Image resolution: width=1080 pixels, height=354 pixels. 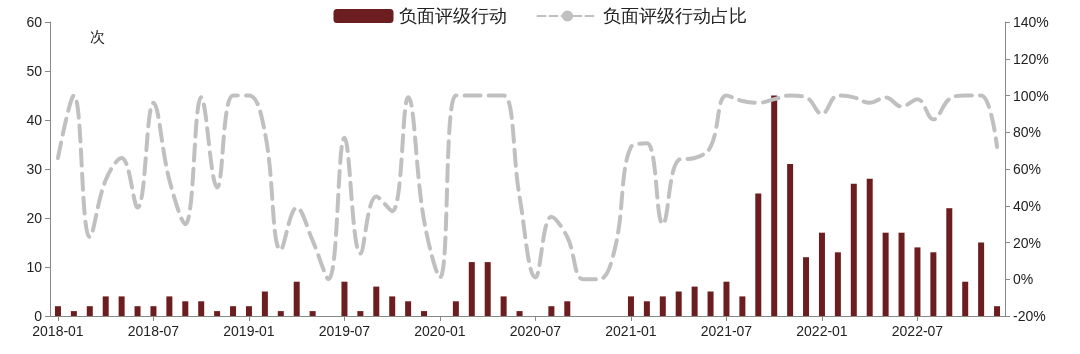 I want to click on x-tick-label: 2020-07, so click(x=535, y=331).